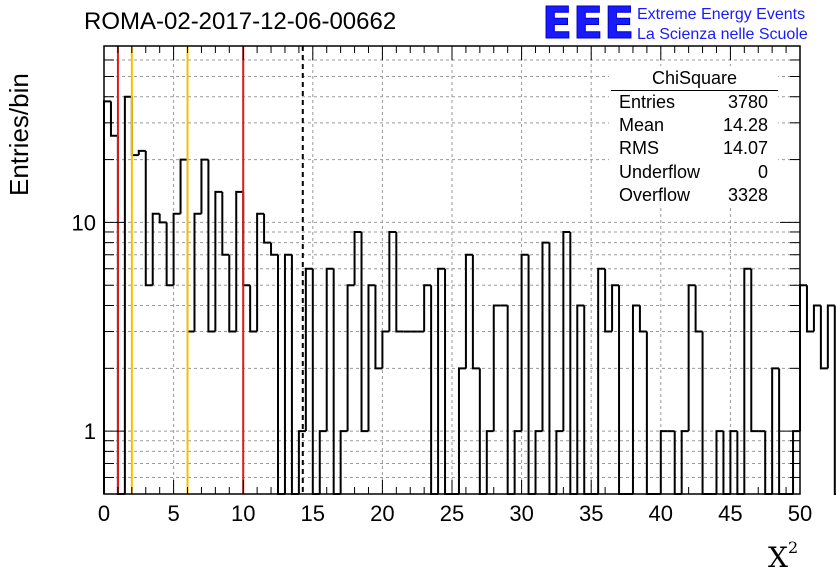 The image size is (836, 574). I want to click on x-axis-label-base: X, so click(778, 557).